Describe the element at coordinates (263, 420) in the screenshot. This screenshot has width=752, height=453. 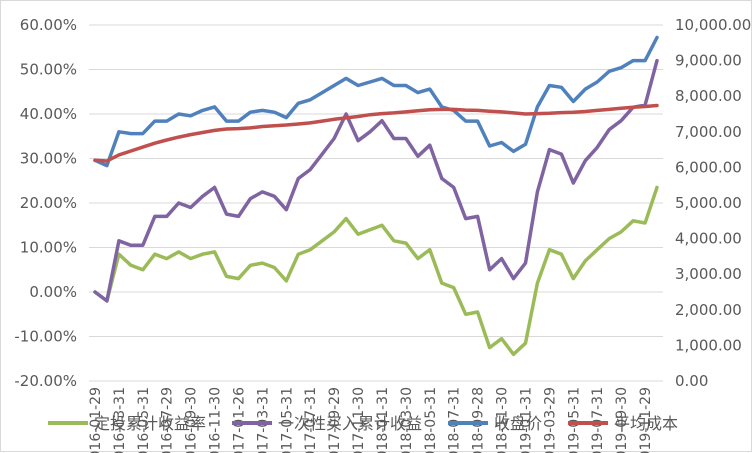
I see `x-tick-label: 2017-03-31` at that location.